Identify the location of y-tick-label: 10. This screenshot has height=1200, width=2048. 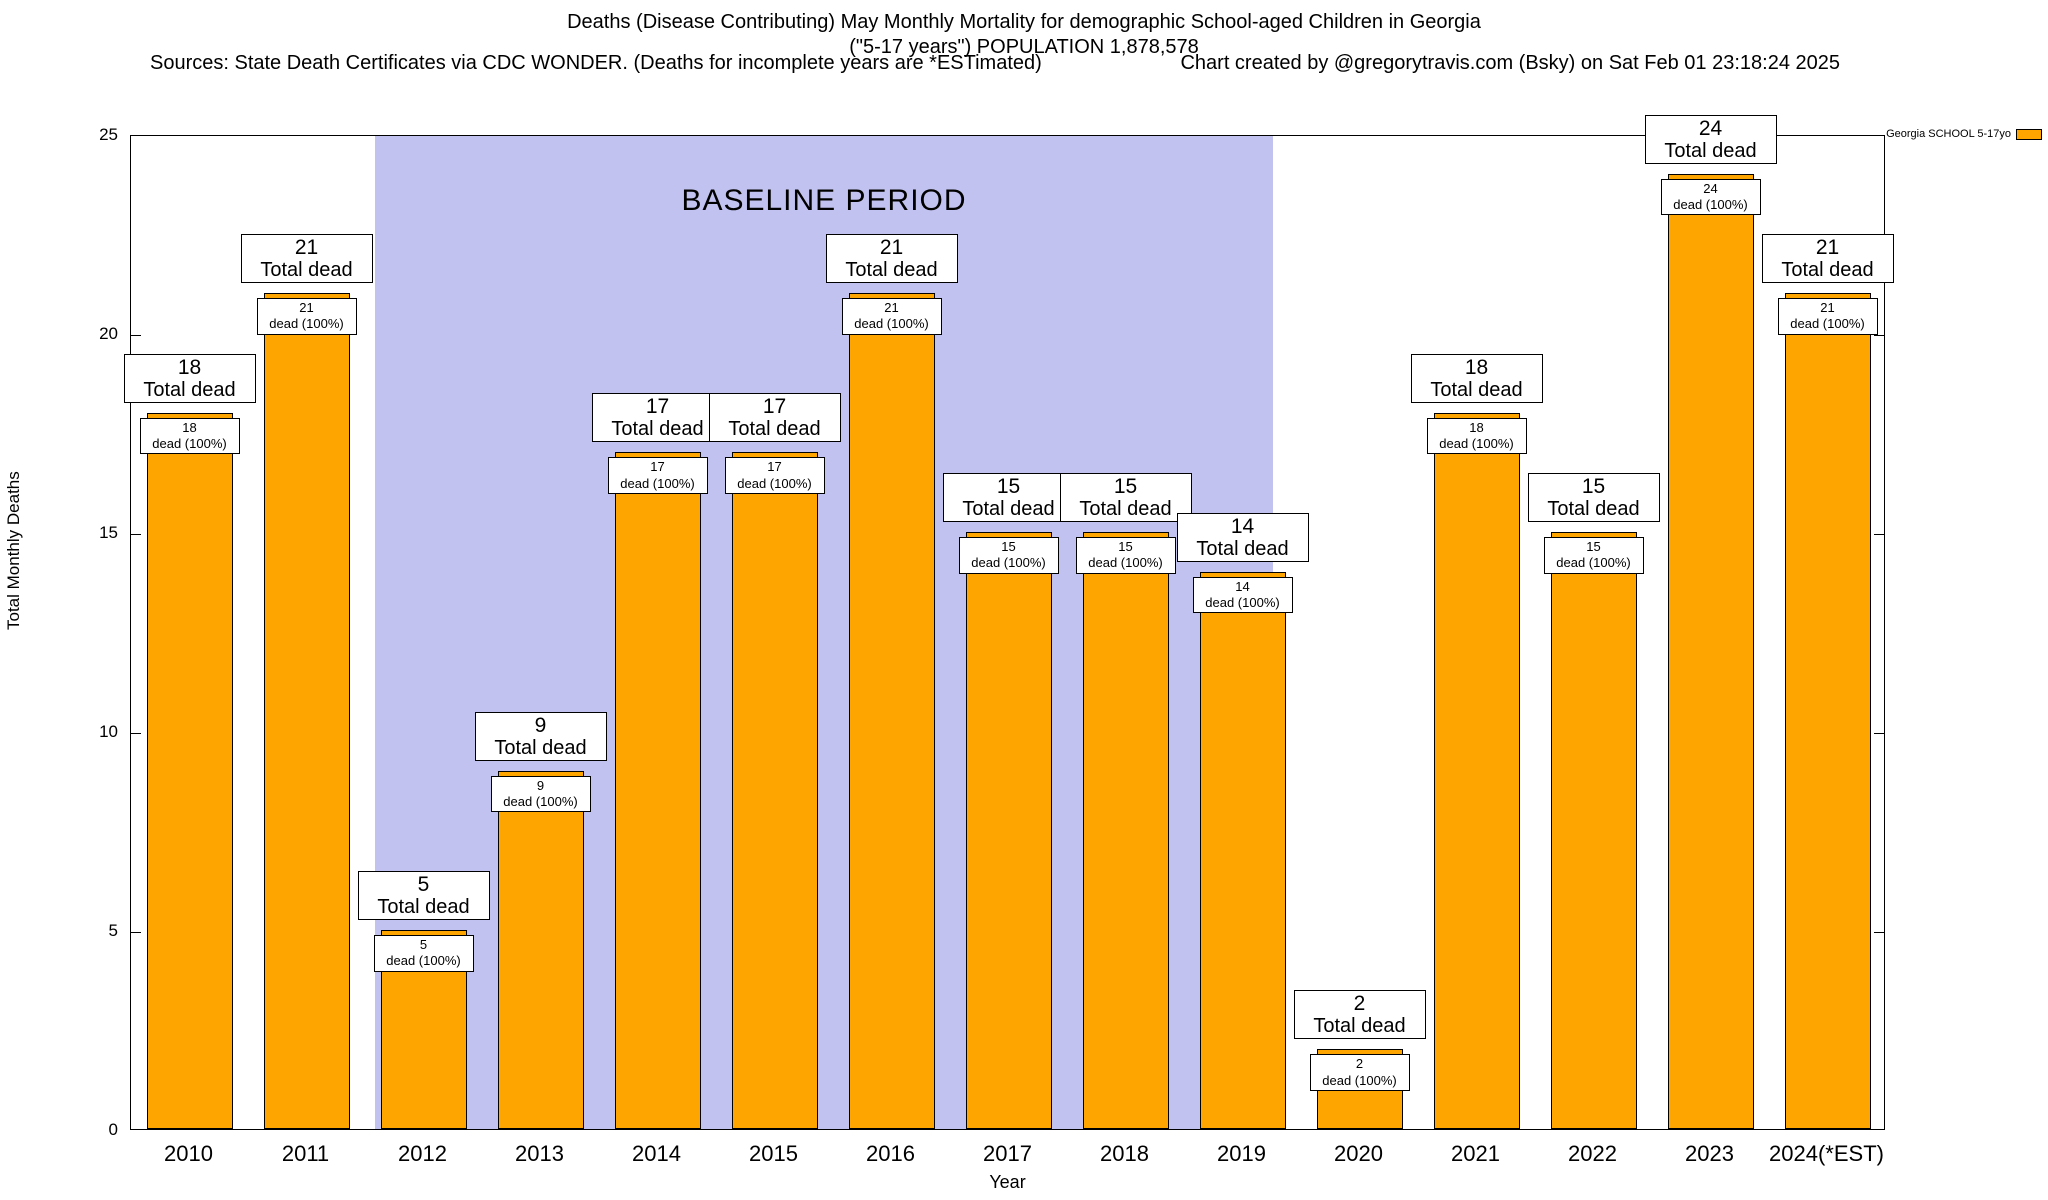
(108, 731).